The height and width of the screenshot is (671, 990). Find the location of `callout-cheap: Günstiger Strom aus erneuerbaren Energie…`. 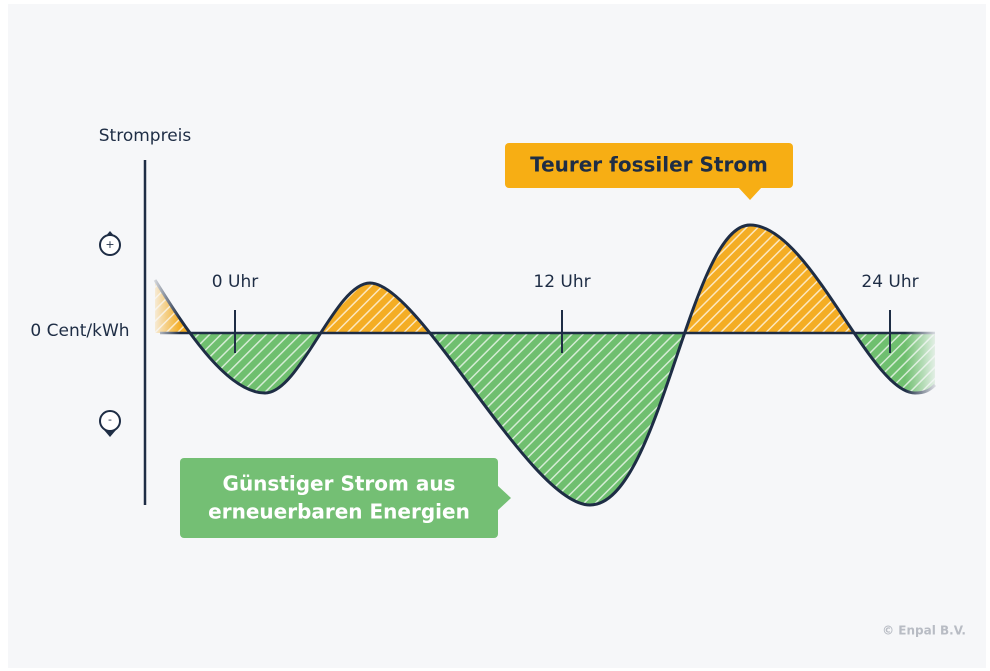

callout-cheap: Günstiger Strom aus erneuerbaren Energie… is located at coordinates (345, 498).